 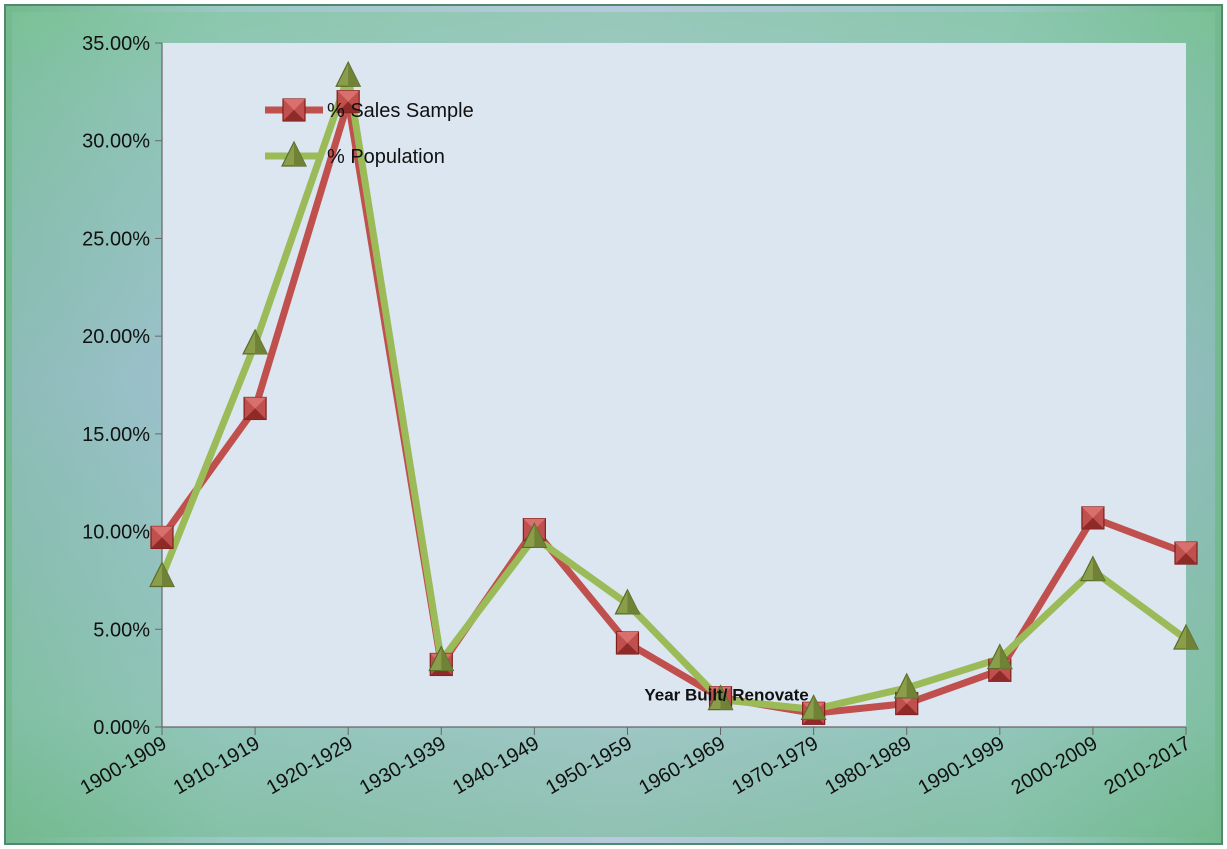 What do you see at coordinates (121, 630) in the screenshot?
I see `y-tick-label: 5.00%` at bounding box center [121, 630].